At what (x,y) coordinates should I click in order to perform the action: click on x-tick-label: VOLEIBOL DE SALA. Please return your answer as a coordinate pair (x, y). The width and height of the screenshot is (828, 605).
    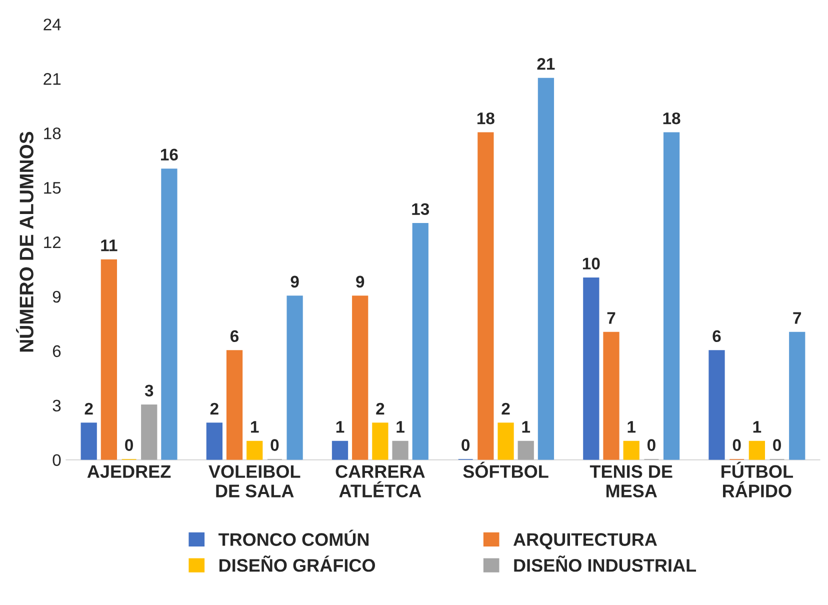
    Looking at the image, I should click on (254, 481).